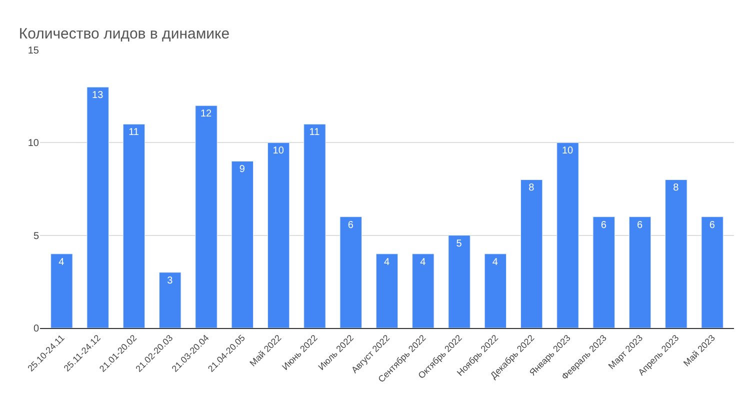 The width and height of the screenshot is (754, 398). I want to click on y-tick-label: 10, so click(34, 144).